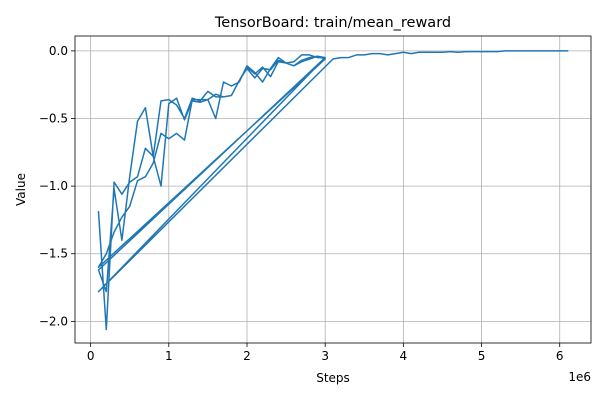 This screenshot has height=400, width=600. Describe the element at coordinates (482, 356) in the screenshot. I see `x-tick-label: 5` at that location.